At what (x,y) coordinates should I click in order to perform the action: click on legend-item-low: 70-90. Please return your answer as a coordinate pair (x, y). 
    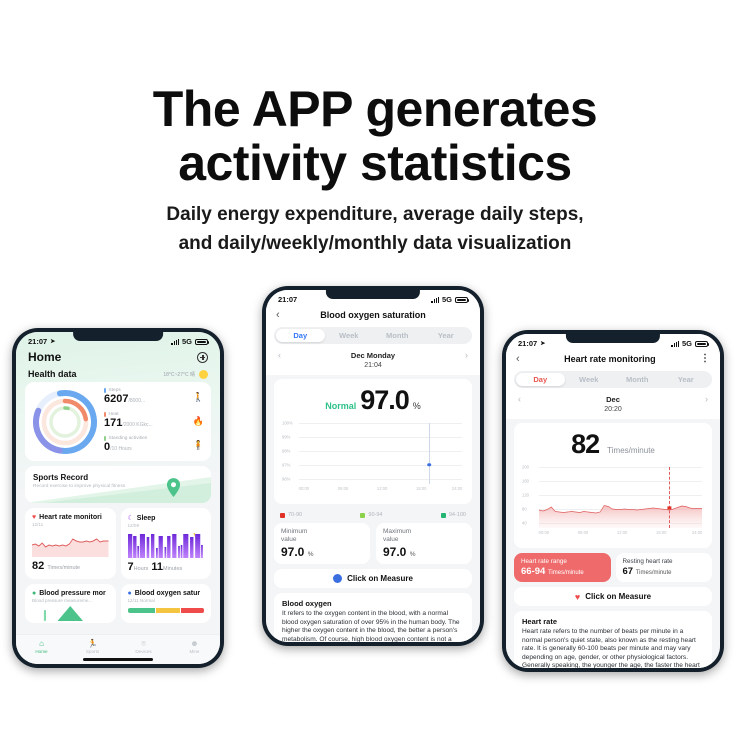
    Looking at the image, I should click on (291, 515).